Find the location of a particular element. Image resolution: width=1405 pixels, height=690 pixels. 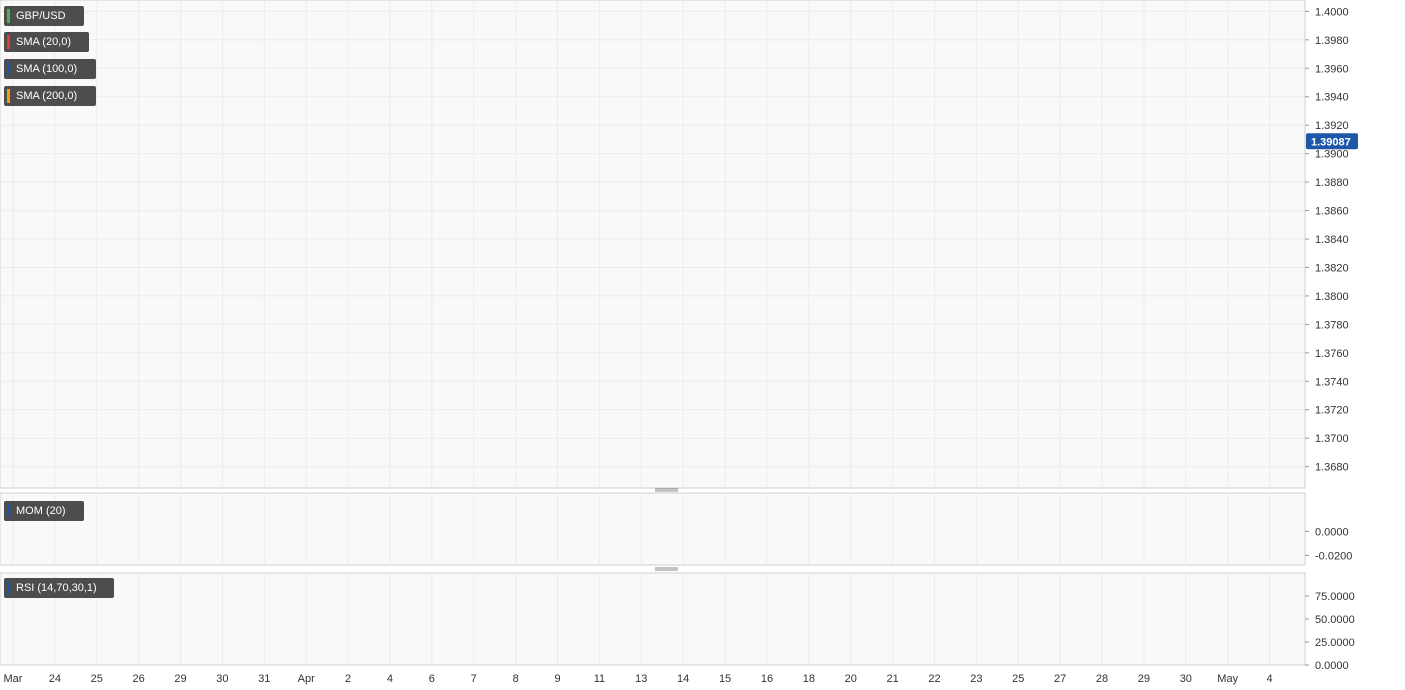

x-tick-label: 13 is located at coordinates (641, 679).